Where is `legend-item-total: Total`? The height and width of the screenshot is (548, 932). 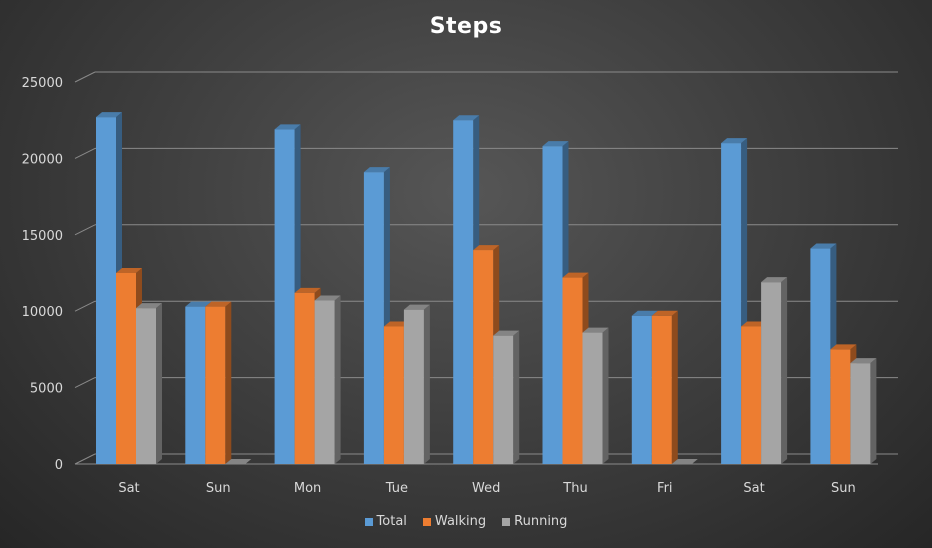 legend-item-total: Total is located at coordinates (385, 521).